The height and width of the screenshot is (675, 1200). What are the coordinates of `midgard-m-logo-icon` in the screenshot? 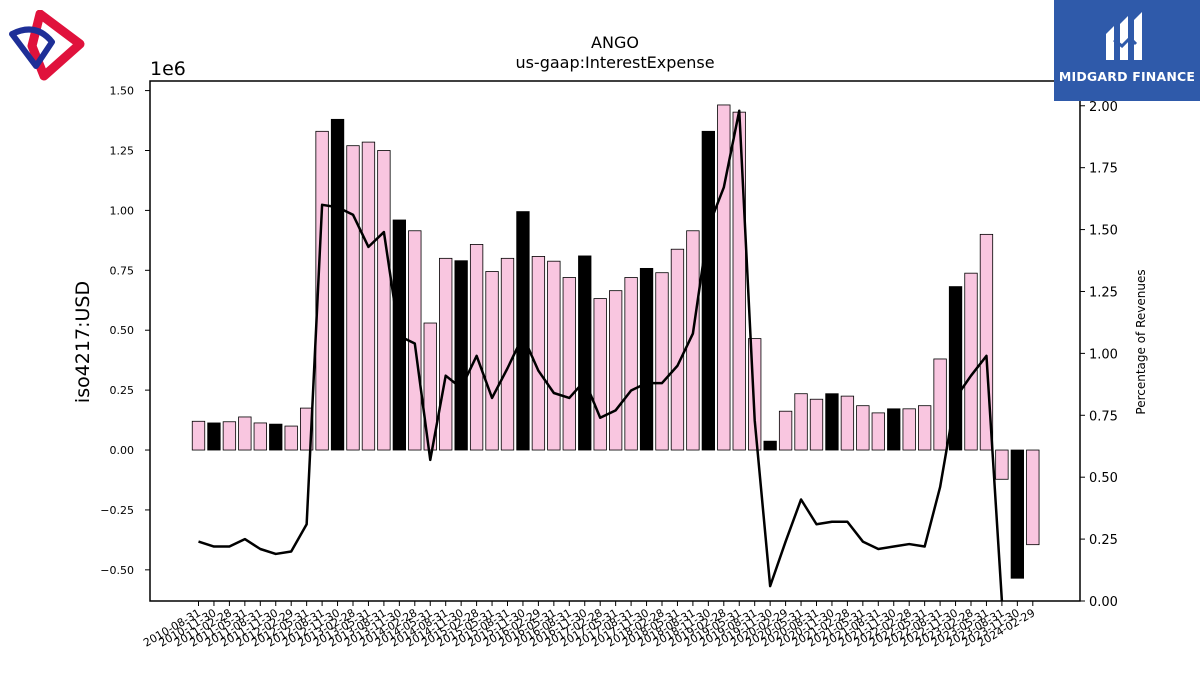 It's located at (1124, 36).